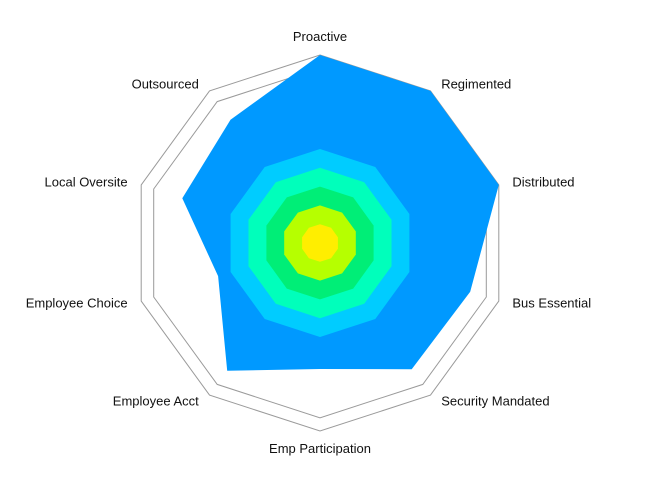 This screenshot has height=493, width=656. I want to click on axis-label-outsourced: Outsourced, so click(165, 83).